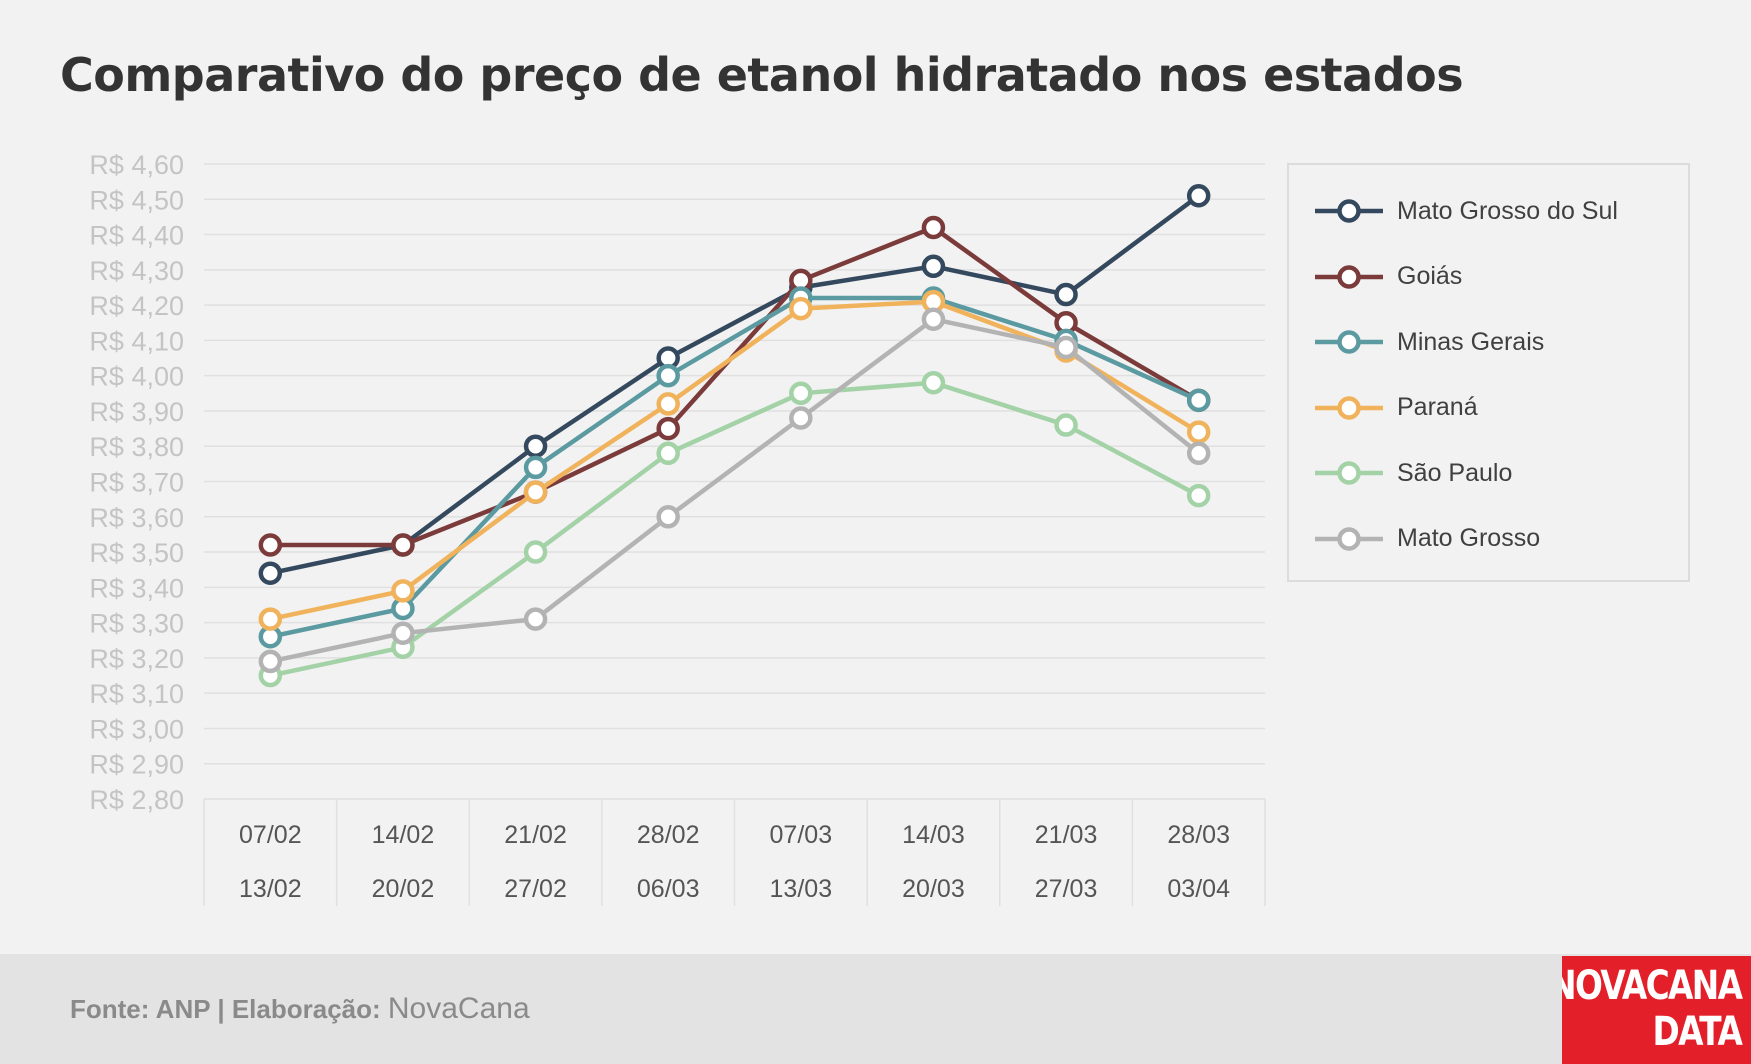  I want to click on y-tick-label: R$ 3,50, so click(136, 553).